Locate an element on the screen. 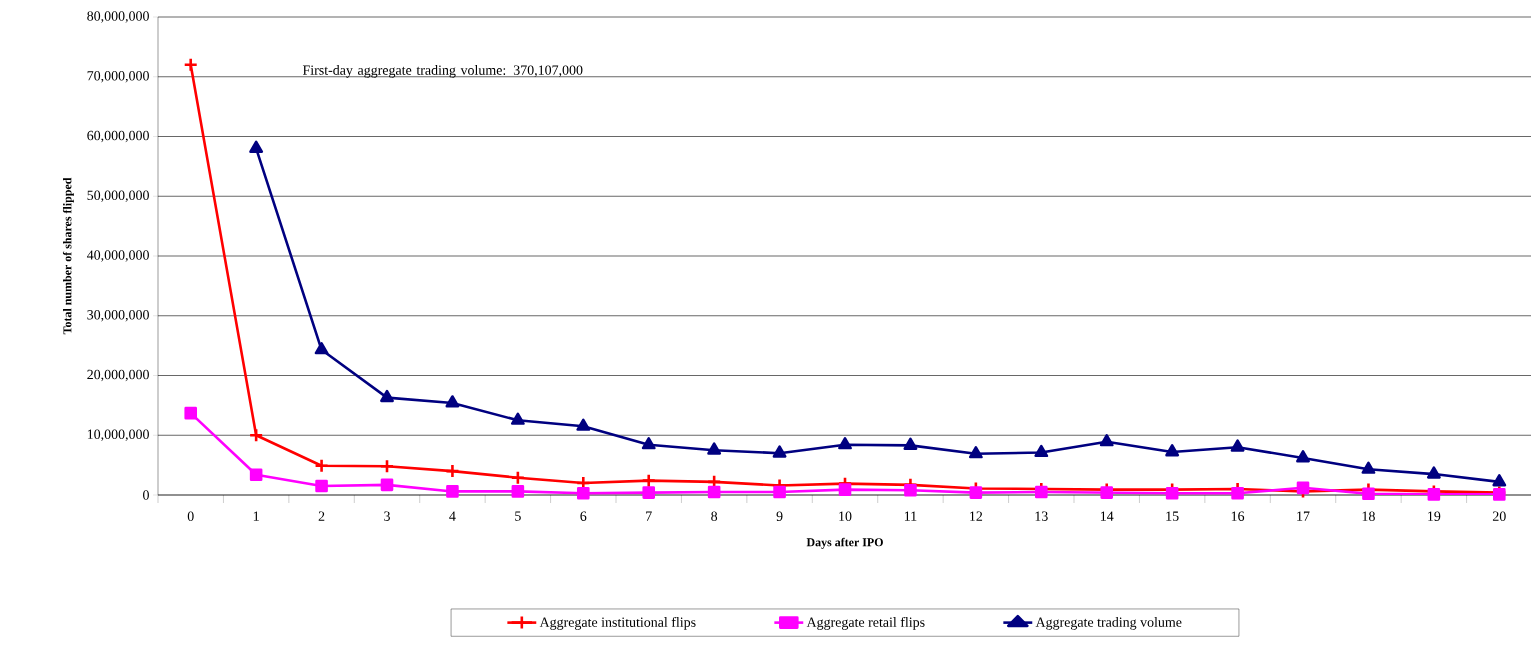 The width and height of the screenshot is (1531, 655). x-tick-label: 8 is located at coordinates (714, 516).